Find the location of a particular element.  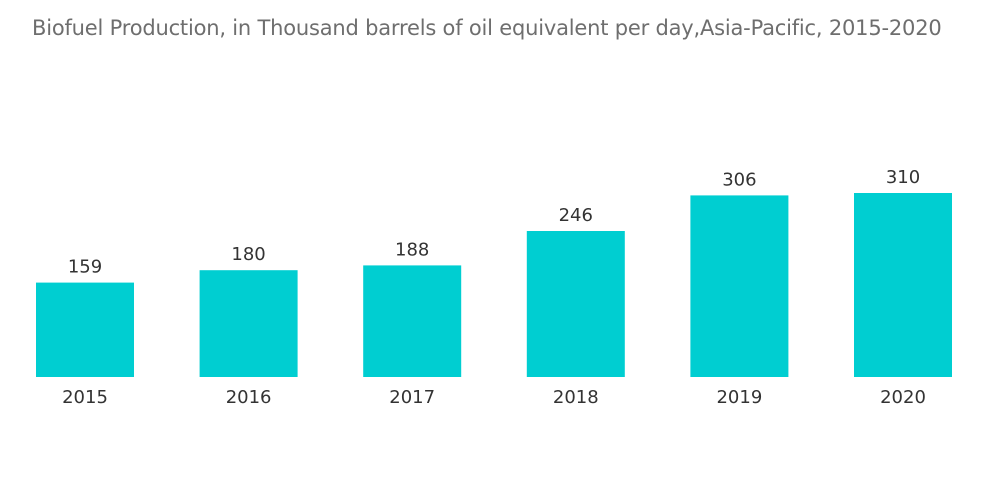

x-tick-label-2020: 2020 is located at coordinates (903, 397).